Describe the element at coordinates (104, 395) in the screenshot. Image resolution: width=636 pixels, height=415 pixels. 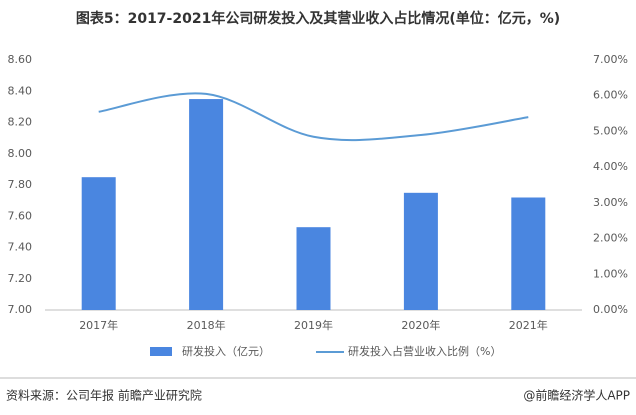
I see `source: 资料来源：公司年报 前瞻产业研究院` at that location.